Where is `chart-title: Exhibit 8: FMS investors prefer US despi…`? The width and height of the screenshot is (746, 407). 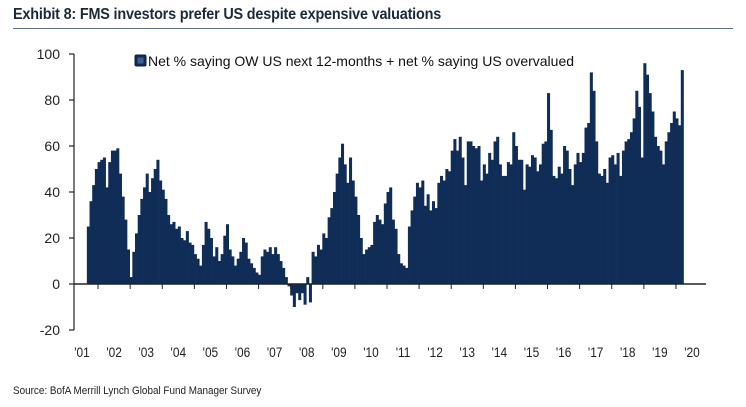 chart-title: Exhibit 8: FMS investors prefer US despi… is located at coordinates (227, 14).